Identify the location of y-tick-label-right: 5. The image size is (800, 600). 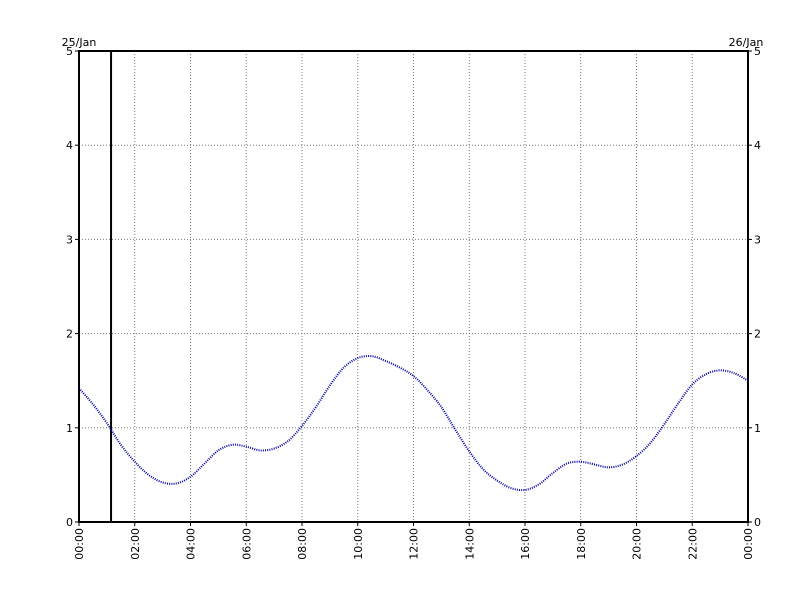
(757, 51).